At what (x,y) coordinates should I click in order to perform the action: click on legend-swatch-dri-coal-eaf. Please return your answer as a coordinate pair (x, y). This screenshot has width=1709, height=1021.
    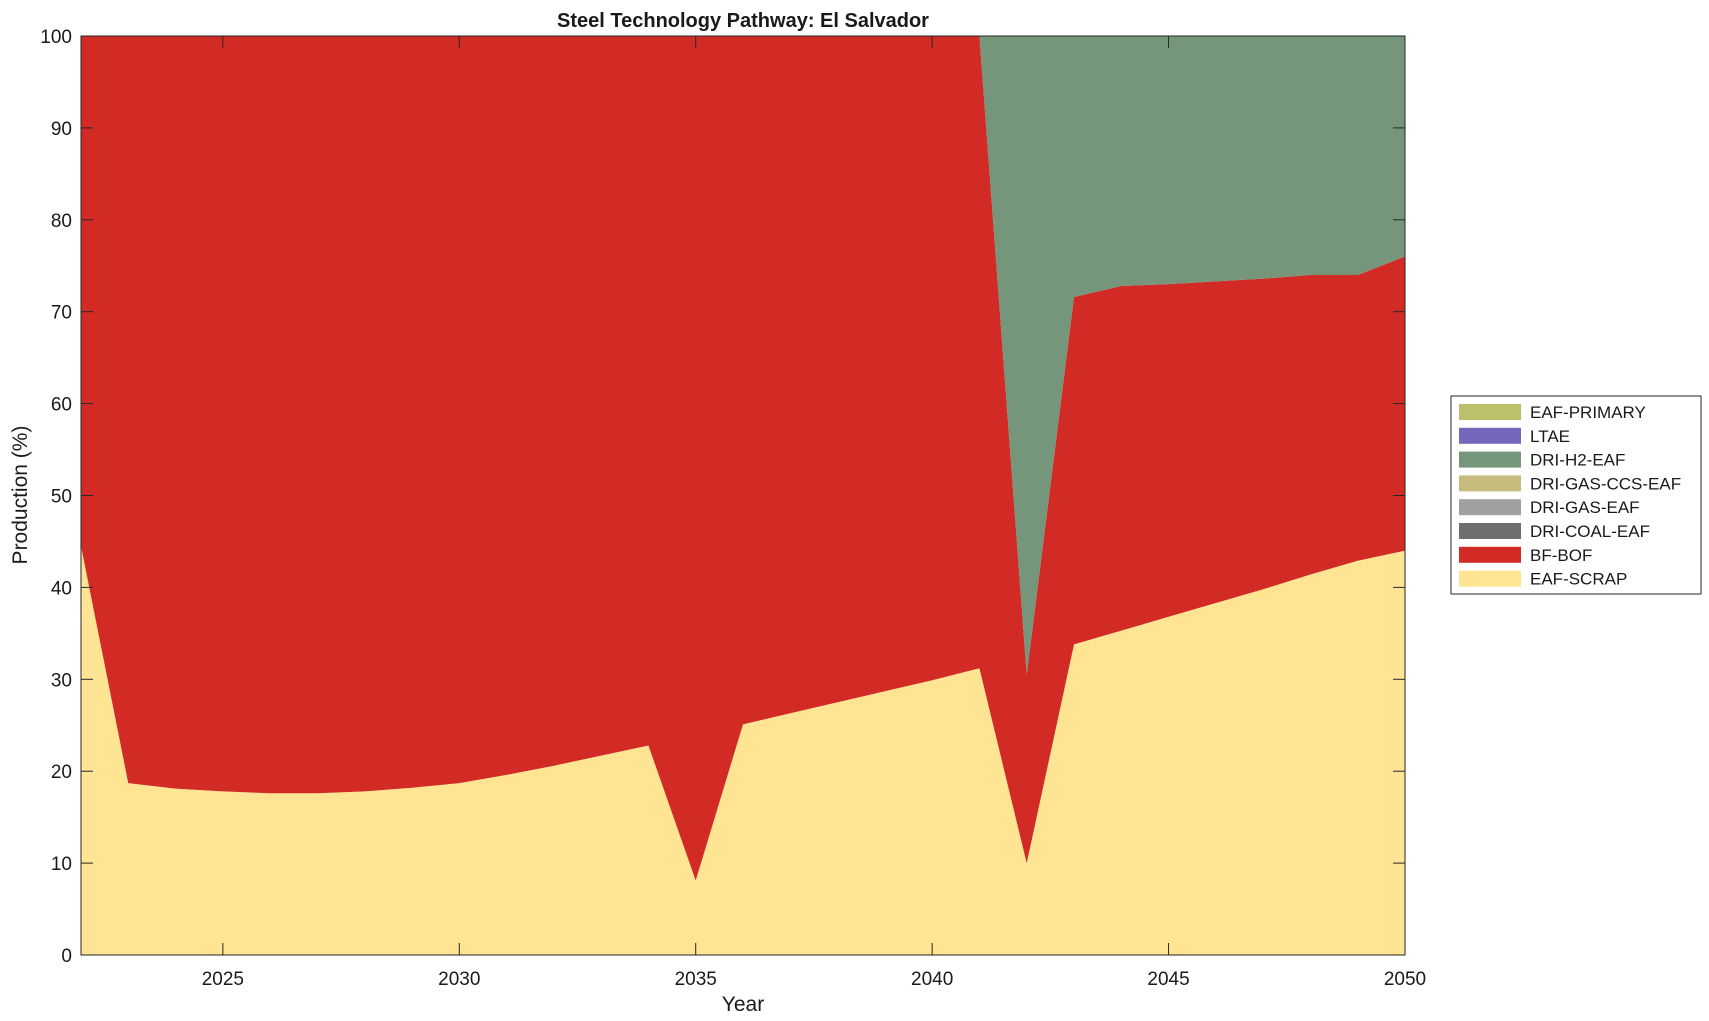
    Looking at the image, I should click on (1490, 531).